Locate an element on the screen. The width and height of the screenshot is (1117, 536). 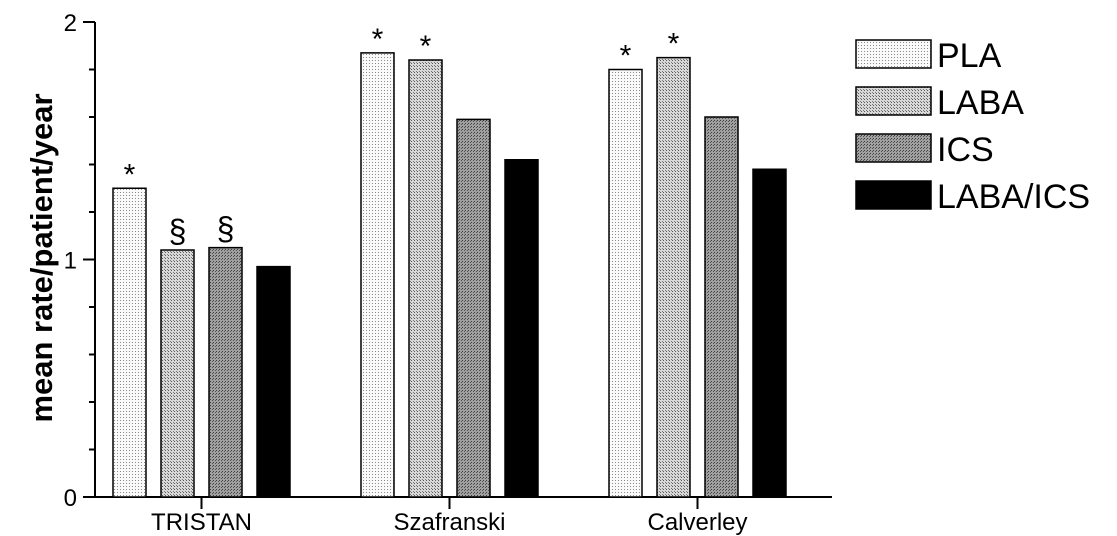
legend-label: LABA/ICS is located at coordinates (1013, 197).